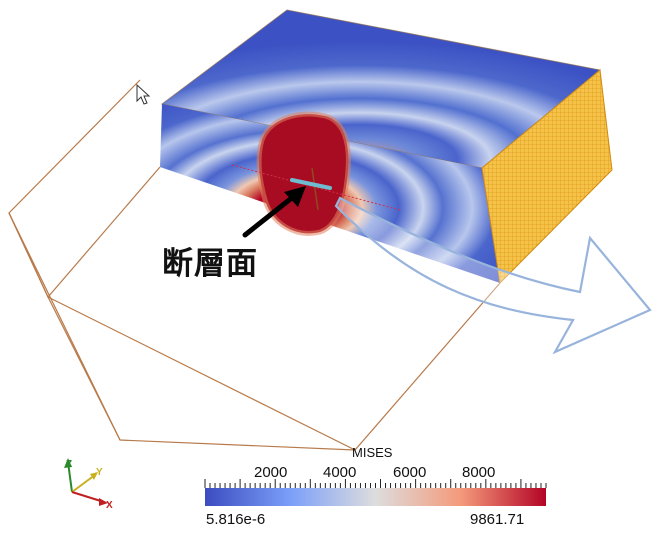 The height and width of the screenshot is (537, 655). Describe the element at coordinates (410, 472) in the screenshot. I see `colorbar-tick-6000: 6000` at that location.